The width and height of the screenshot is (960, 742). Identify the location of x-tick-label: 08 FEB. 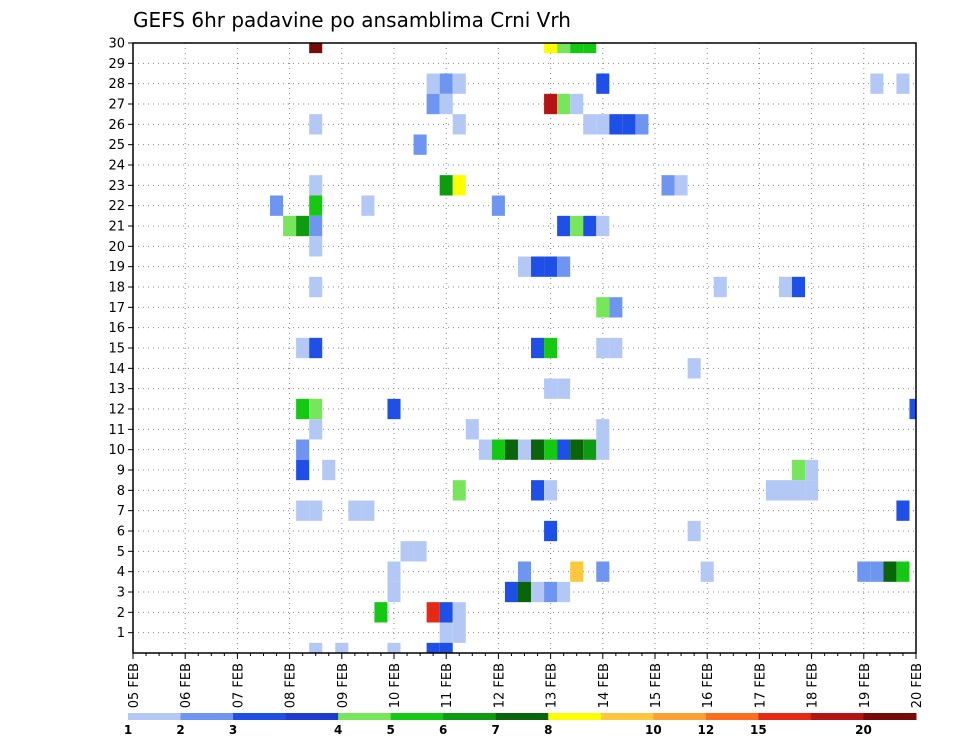
(291, 685).